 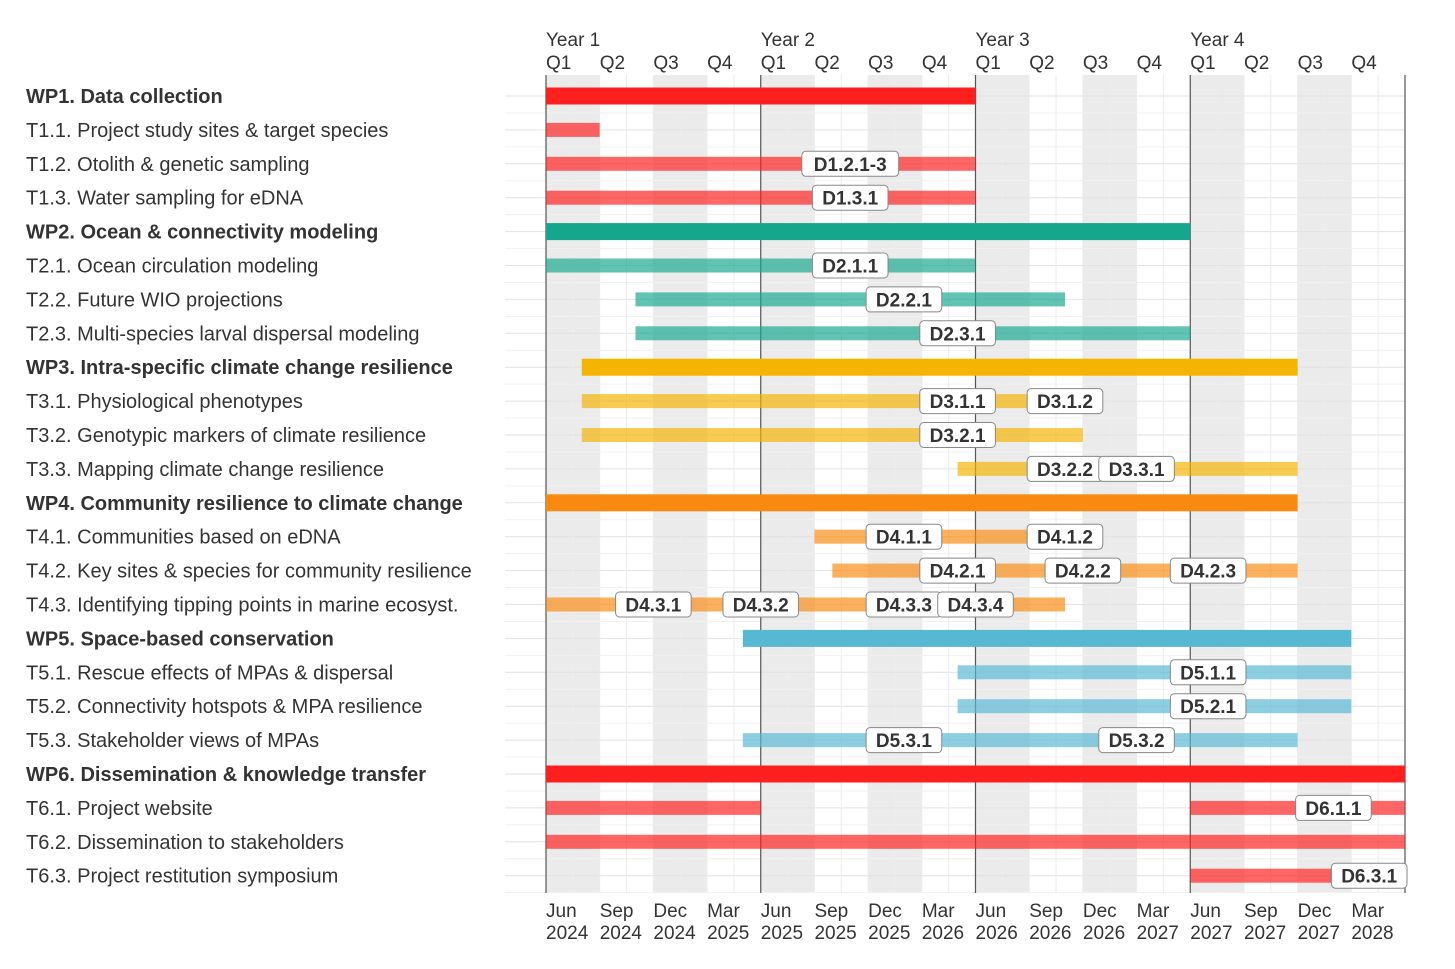 I want to click on row-label: T1.3. Water sampling for eDNA, so click(x=165, y=199).